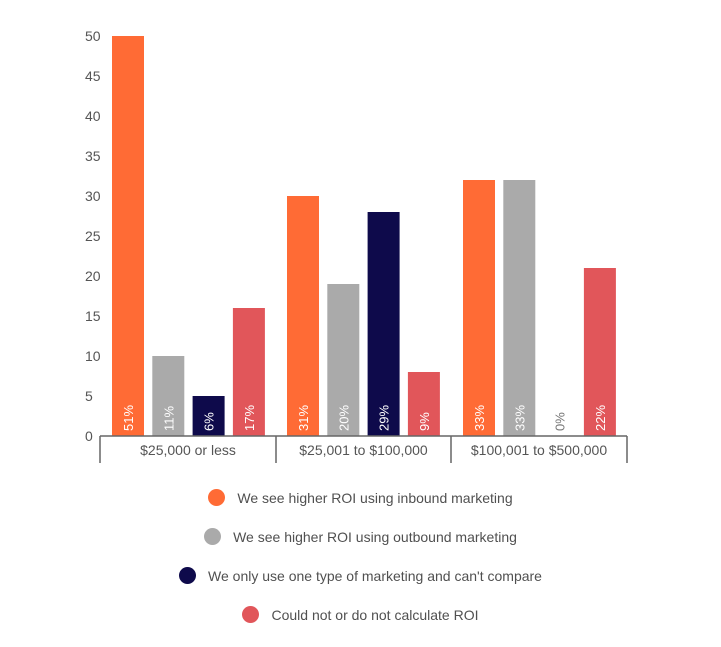 This screenshot has width=721, height=647. Describe the element at coordinates (343, 418) in the screenshot. I see `bar-value-label: 20%` at that location.